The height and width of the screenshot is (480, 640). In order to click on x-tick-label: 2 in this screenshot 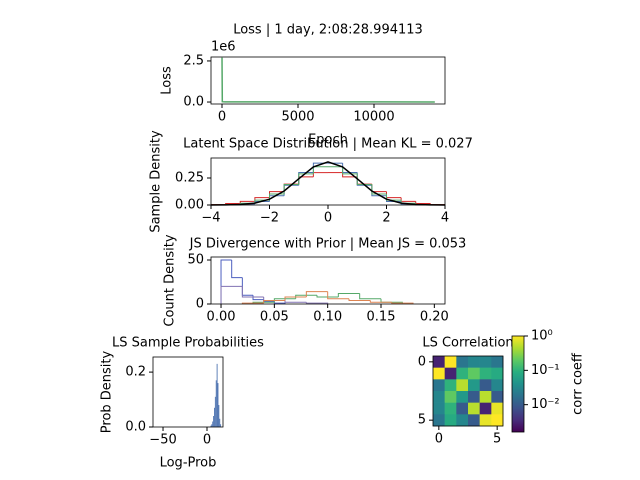, I will do `click(386, 218)`.